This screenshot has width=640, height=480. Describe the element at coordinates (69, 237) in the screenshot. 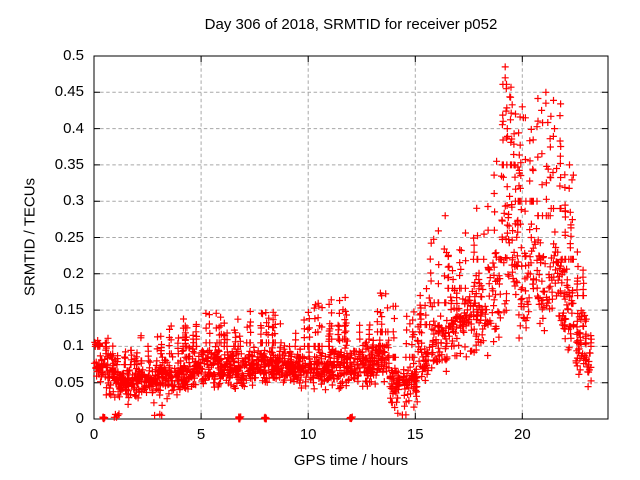

I see `y-tick-label: 0.25` at that location.